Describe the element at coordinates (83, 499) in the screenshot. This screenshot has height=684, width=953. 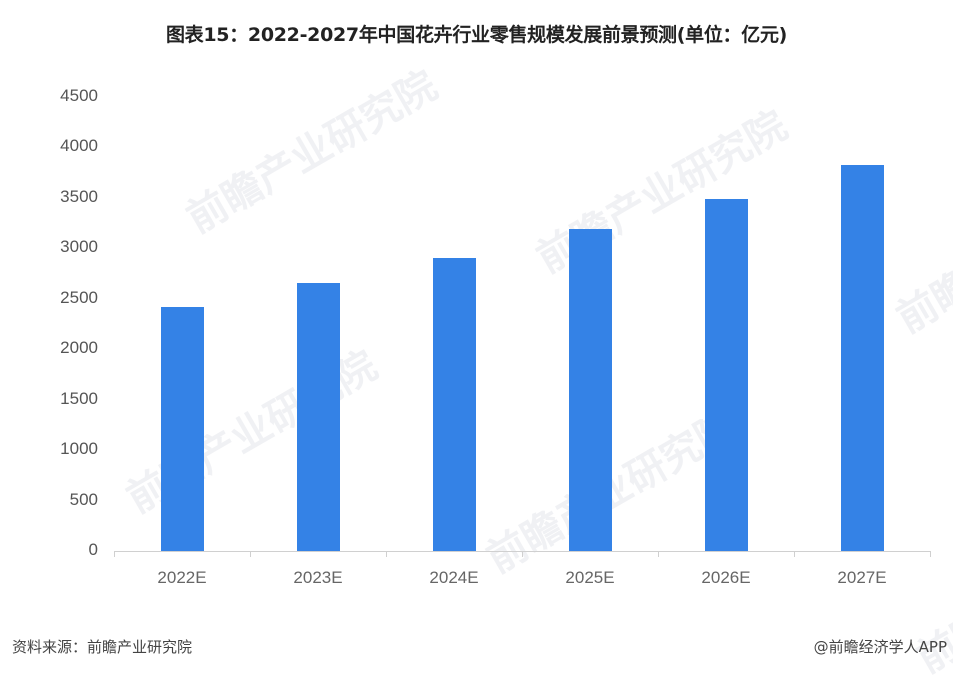
I see `y-tick-label: 500` at that location.